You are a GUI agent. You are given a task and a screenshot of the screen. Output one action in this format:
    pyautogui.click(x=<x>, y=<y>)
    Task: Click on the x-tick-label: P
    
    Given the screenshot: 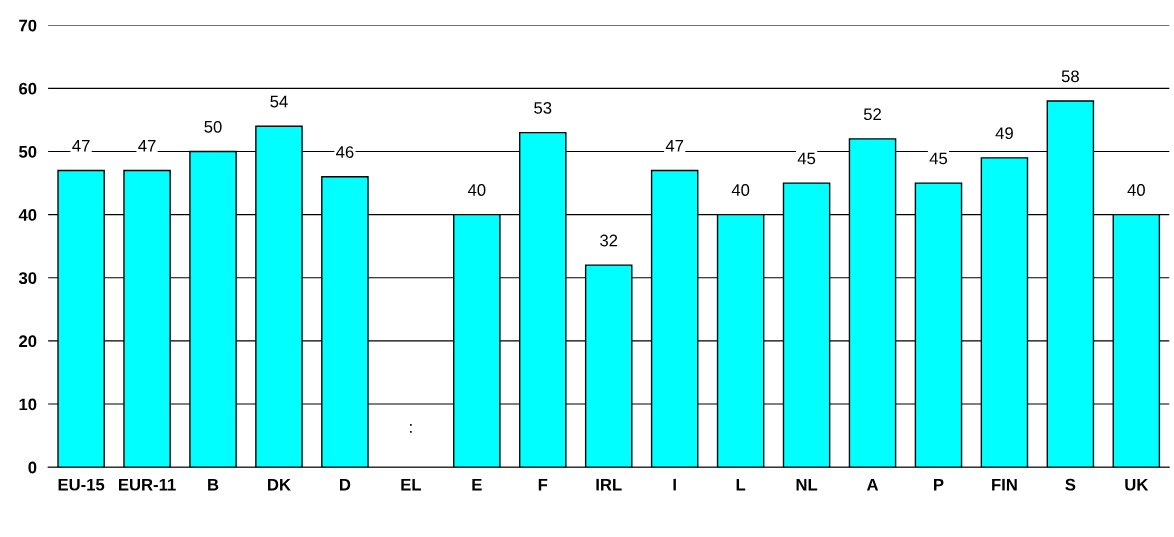 What is the action you would take?
    pyautogui.click(x=939, y=484)
    